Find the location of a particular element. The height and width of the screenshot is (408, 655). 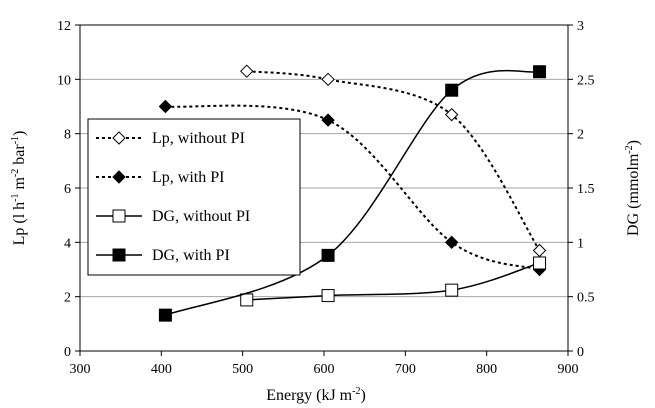

x-tick-label: 800 is located at coordinates (486, 369).